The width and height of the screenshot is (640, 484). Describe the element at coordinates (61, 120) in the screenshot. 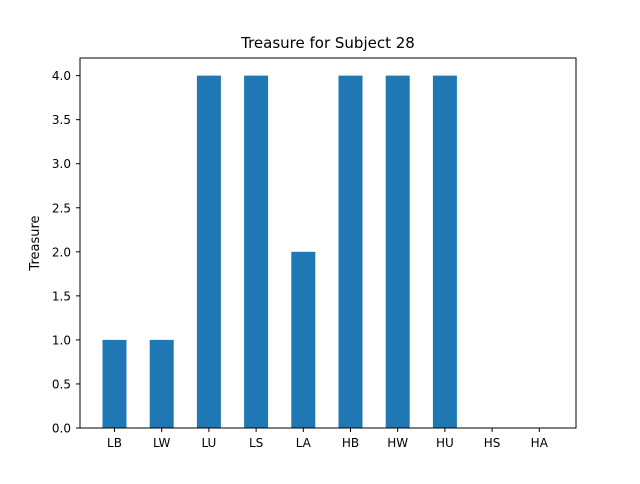

I see `y-tick-label: 3.5` at that location.